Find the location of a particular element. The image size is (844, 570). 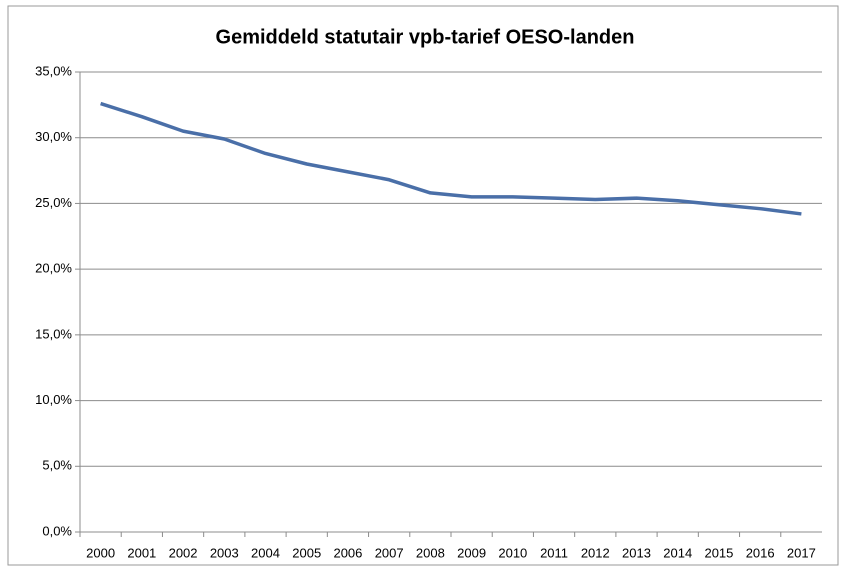

x-tick-label: 2013 is located at coordinates (636, 552).